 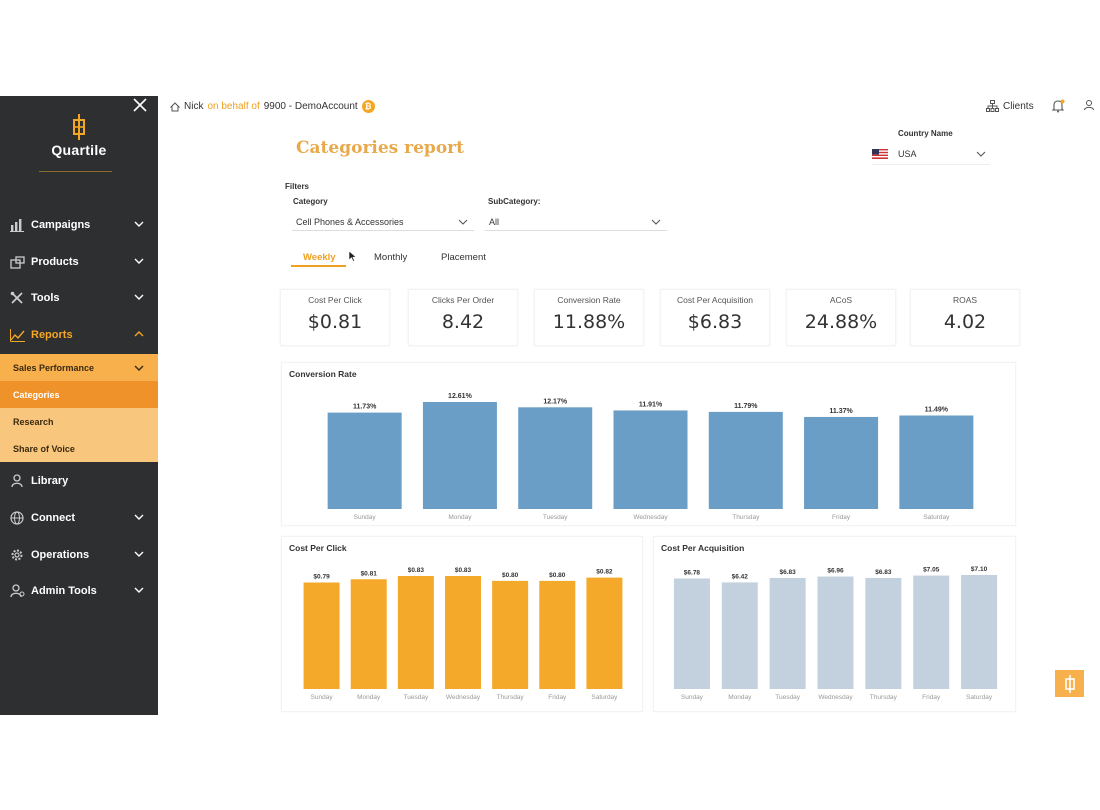 What do you see at coordinates (194, 106) in the screenshot?
I see `user-name: Nick` at bounding box center [194, 106].